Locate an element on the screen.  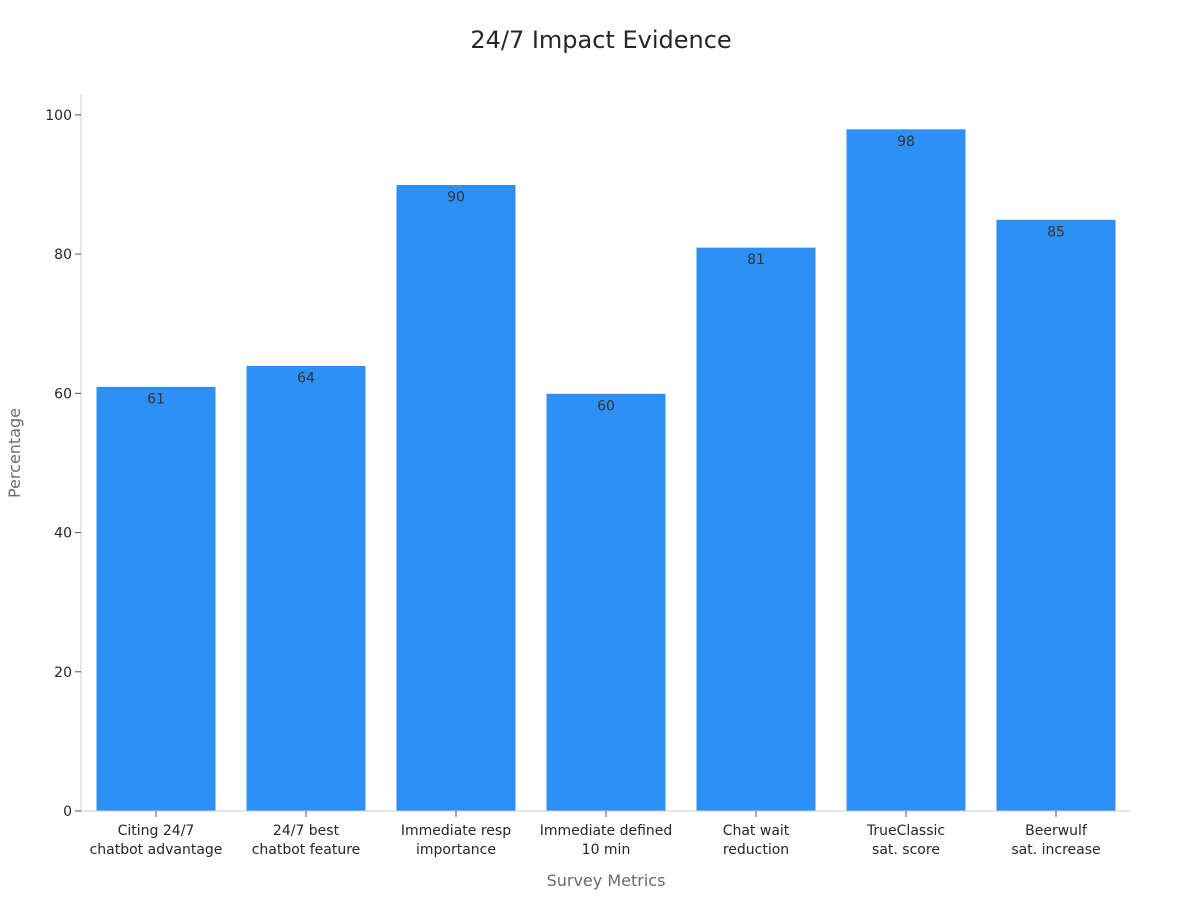
y-tick-label: 80 is located at coordinates (63, 255).